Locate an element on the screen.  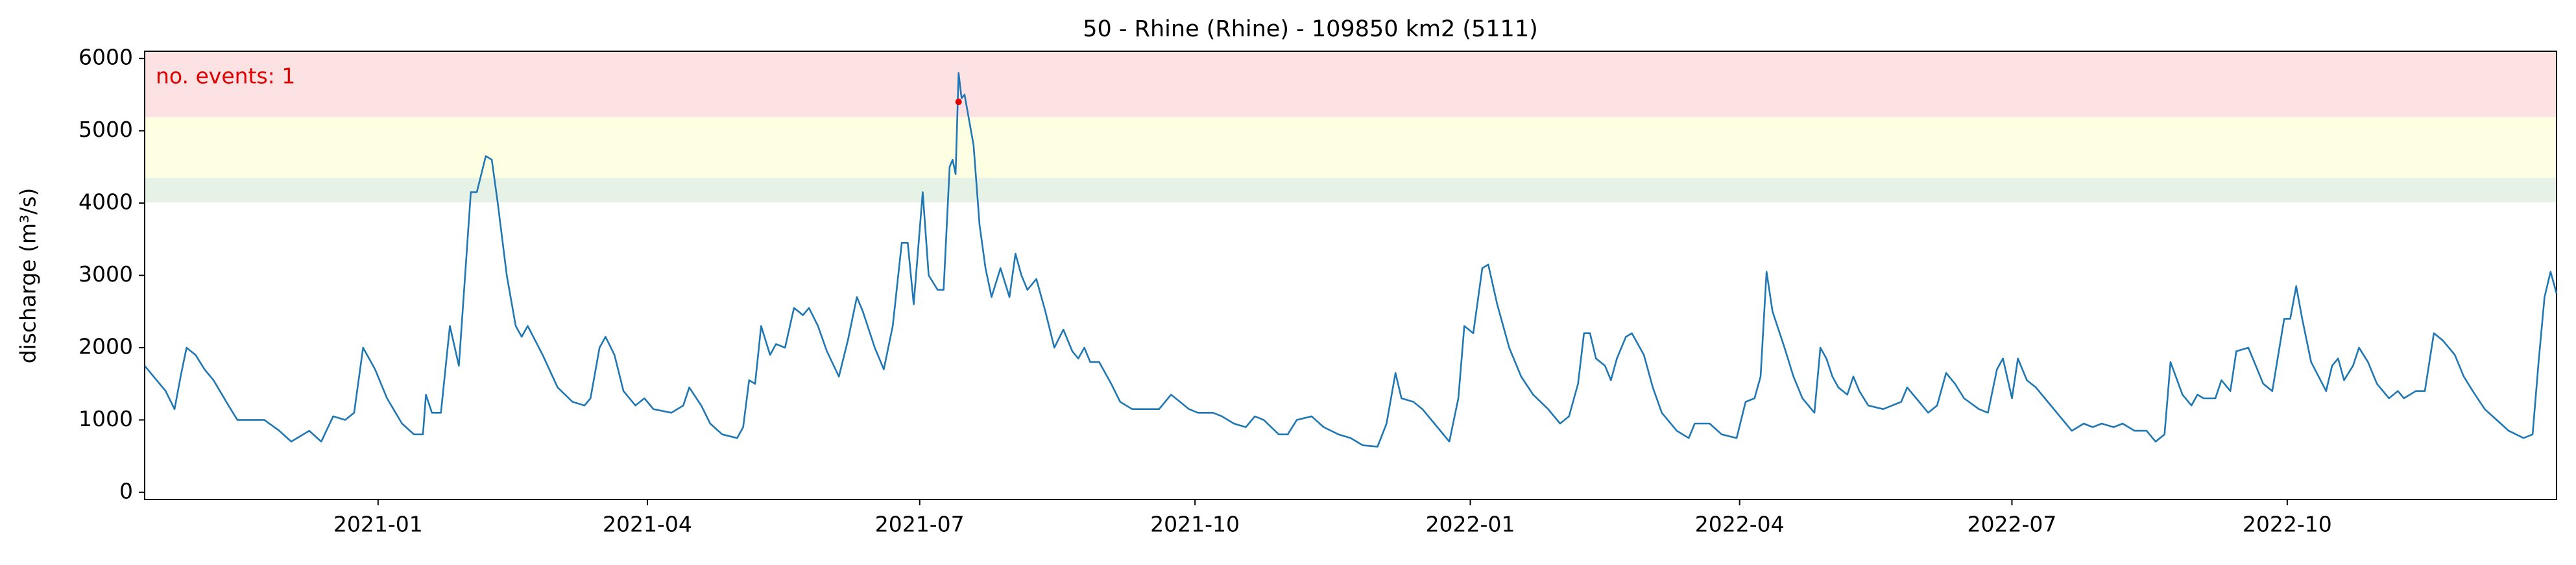
x-tick-label: 2021-04 is located at coordinates (647, 524).